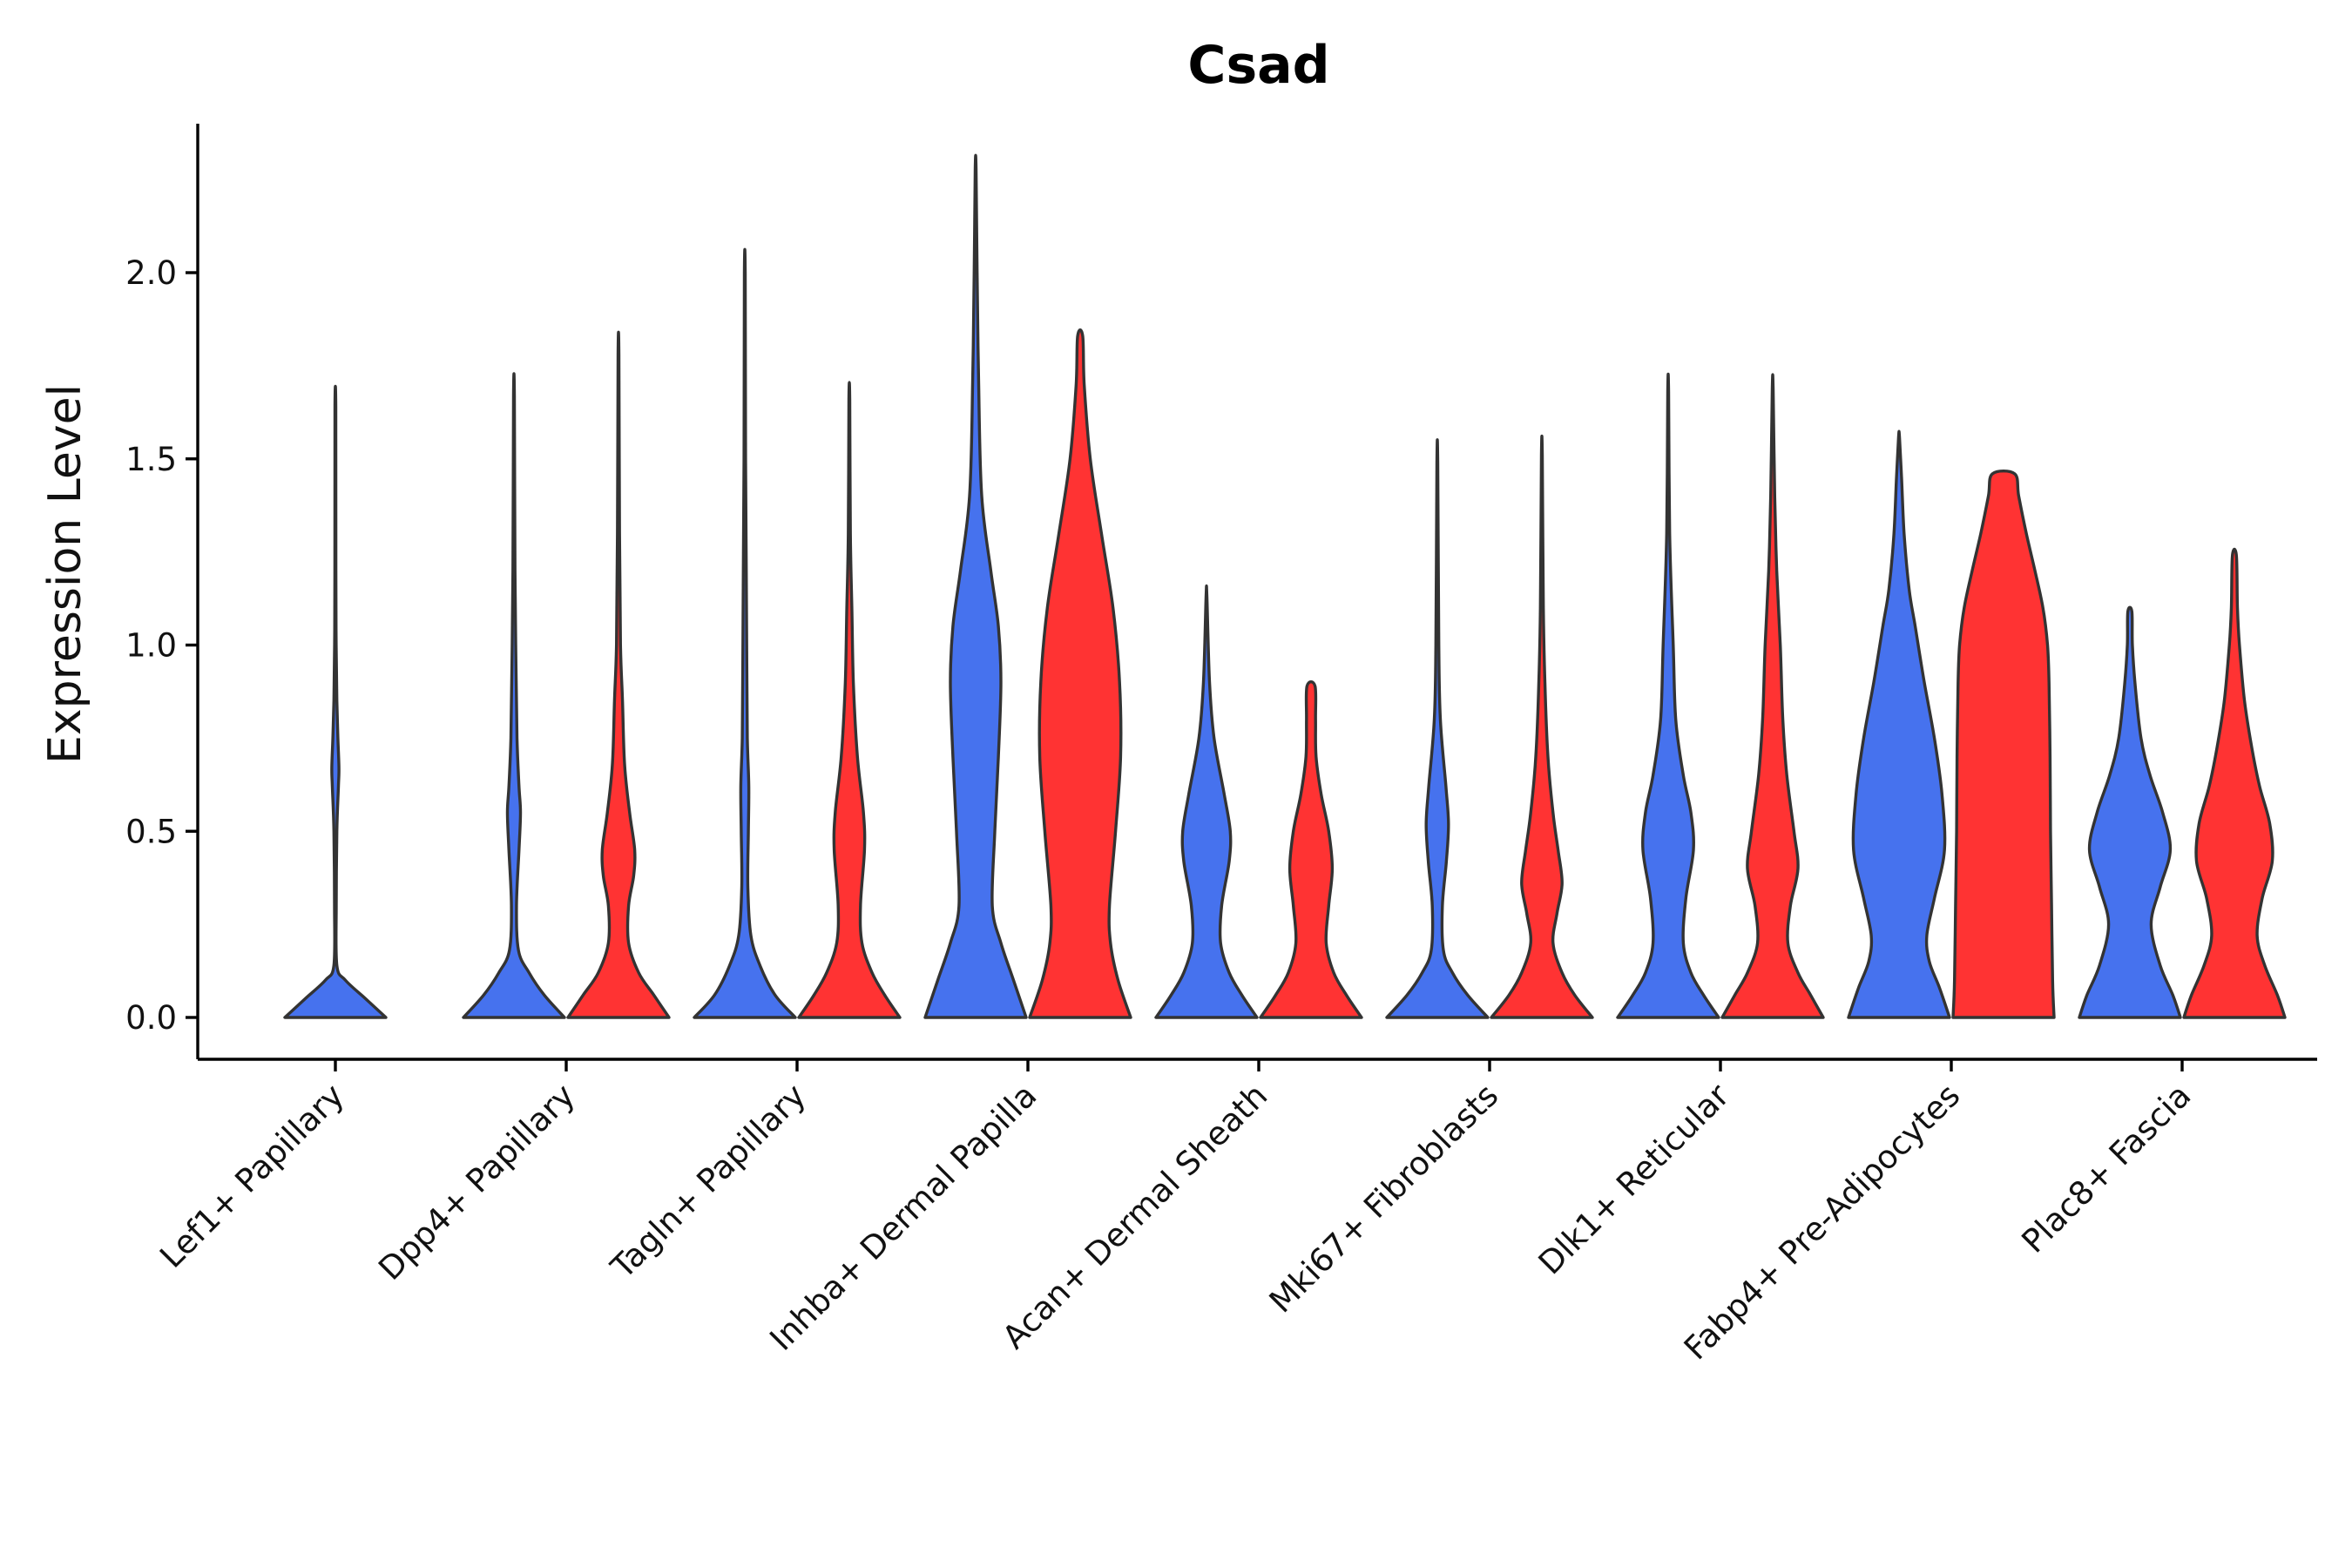 The image size is (2352, 1568). I want to click on x-tick-label: Lef1+ Papillary, so click(252, 1176).